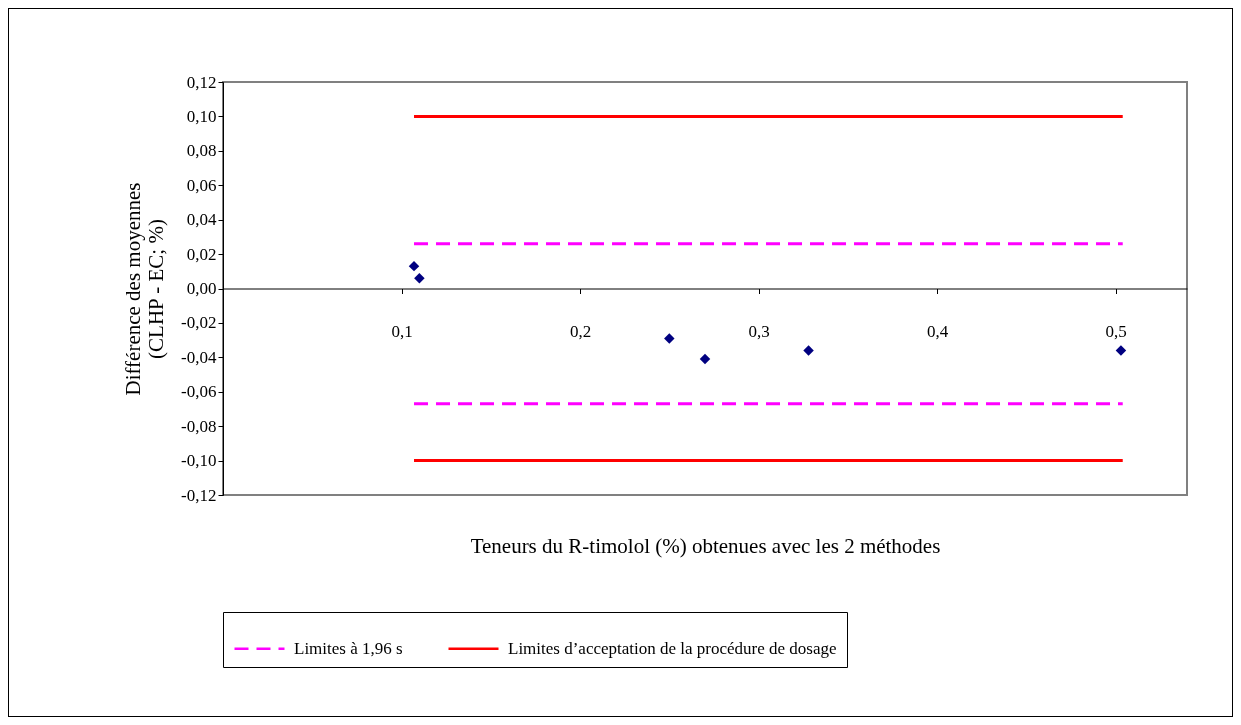 This screenshot has height=725, width=1241. I want to click on y-tick-label: 0,06, so click(201, 185).